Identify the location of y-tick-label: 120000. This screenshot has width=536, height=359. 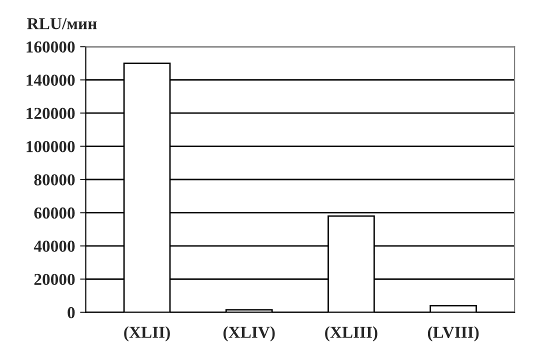
(50, 114).